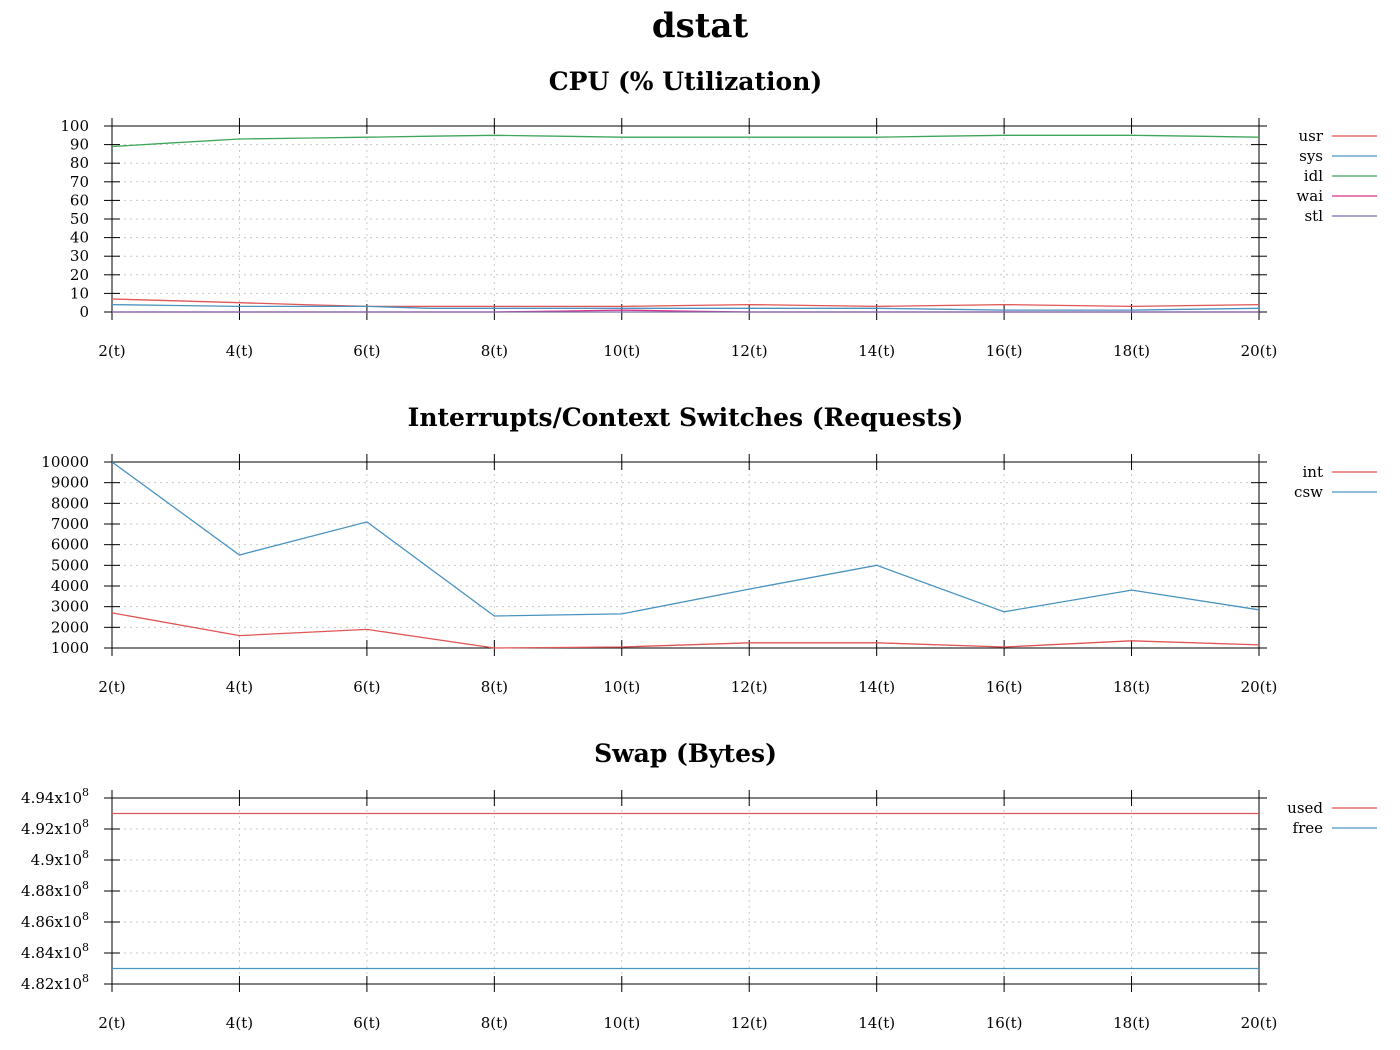 The image size is (1400, 1050). What do you see at coordinates (70, 524) in the screenshot?
I see `y-tick-label: 7000` at bounding box center [70, 524].